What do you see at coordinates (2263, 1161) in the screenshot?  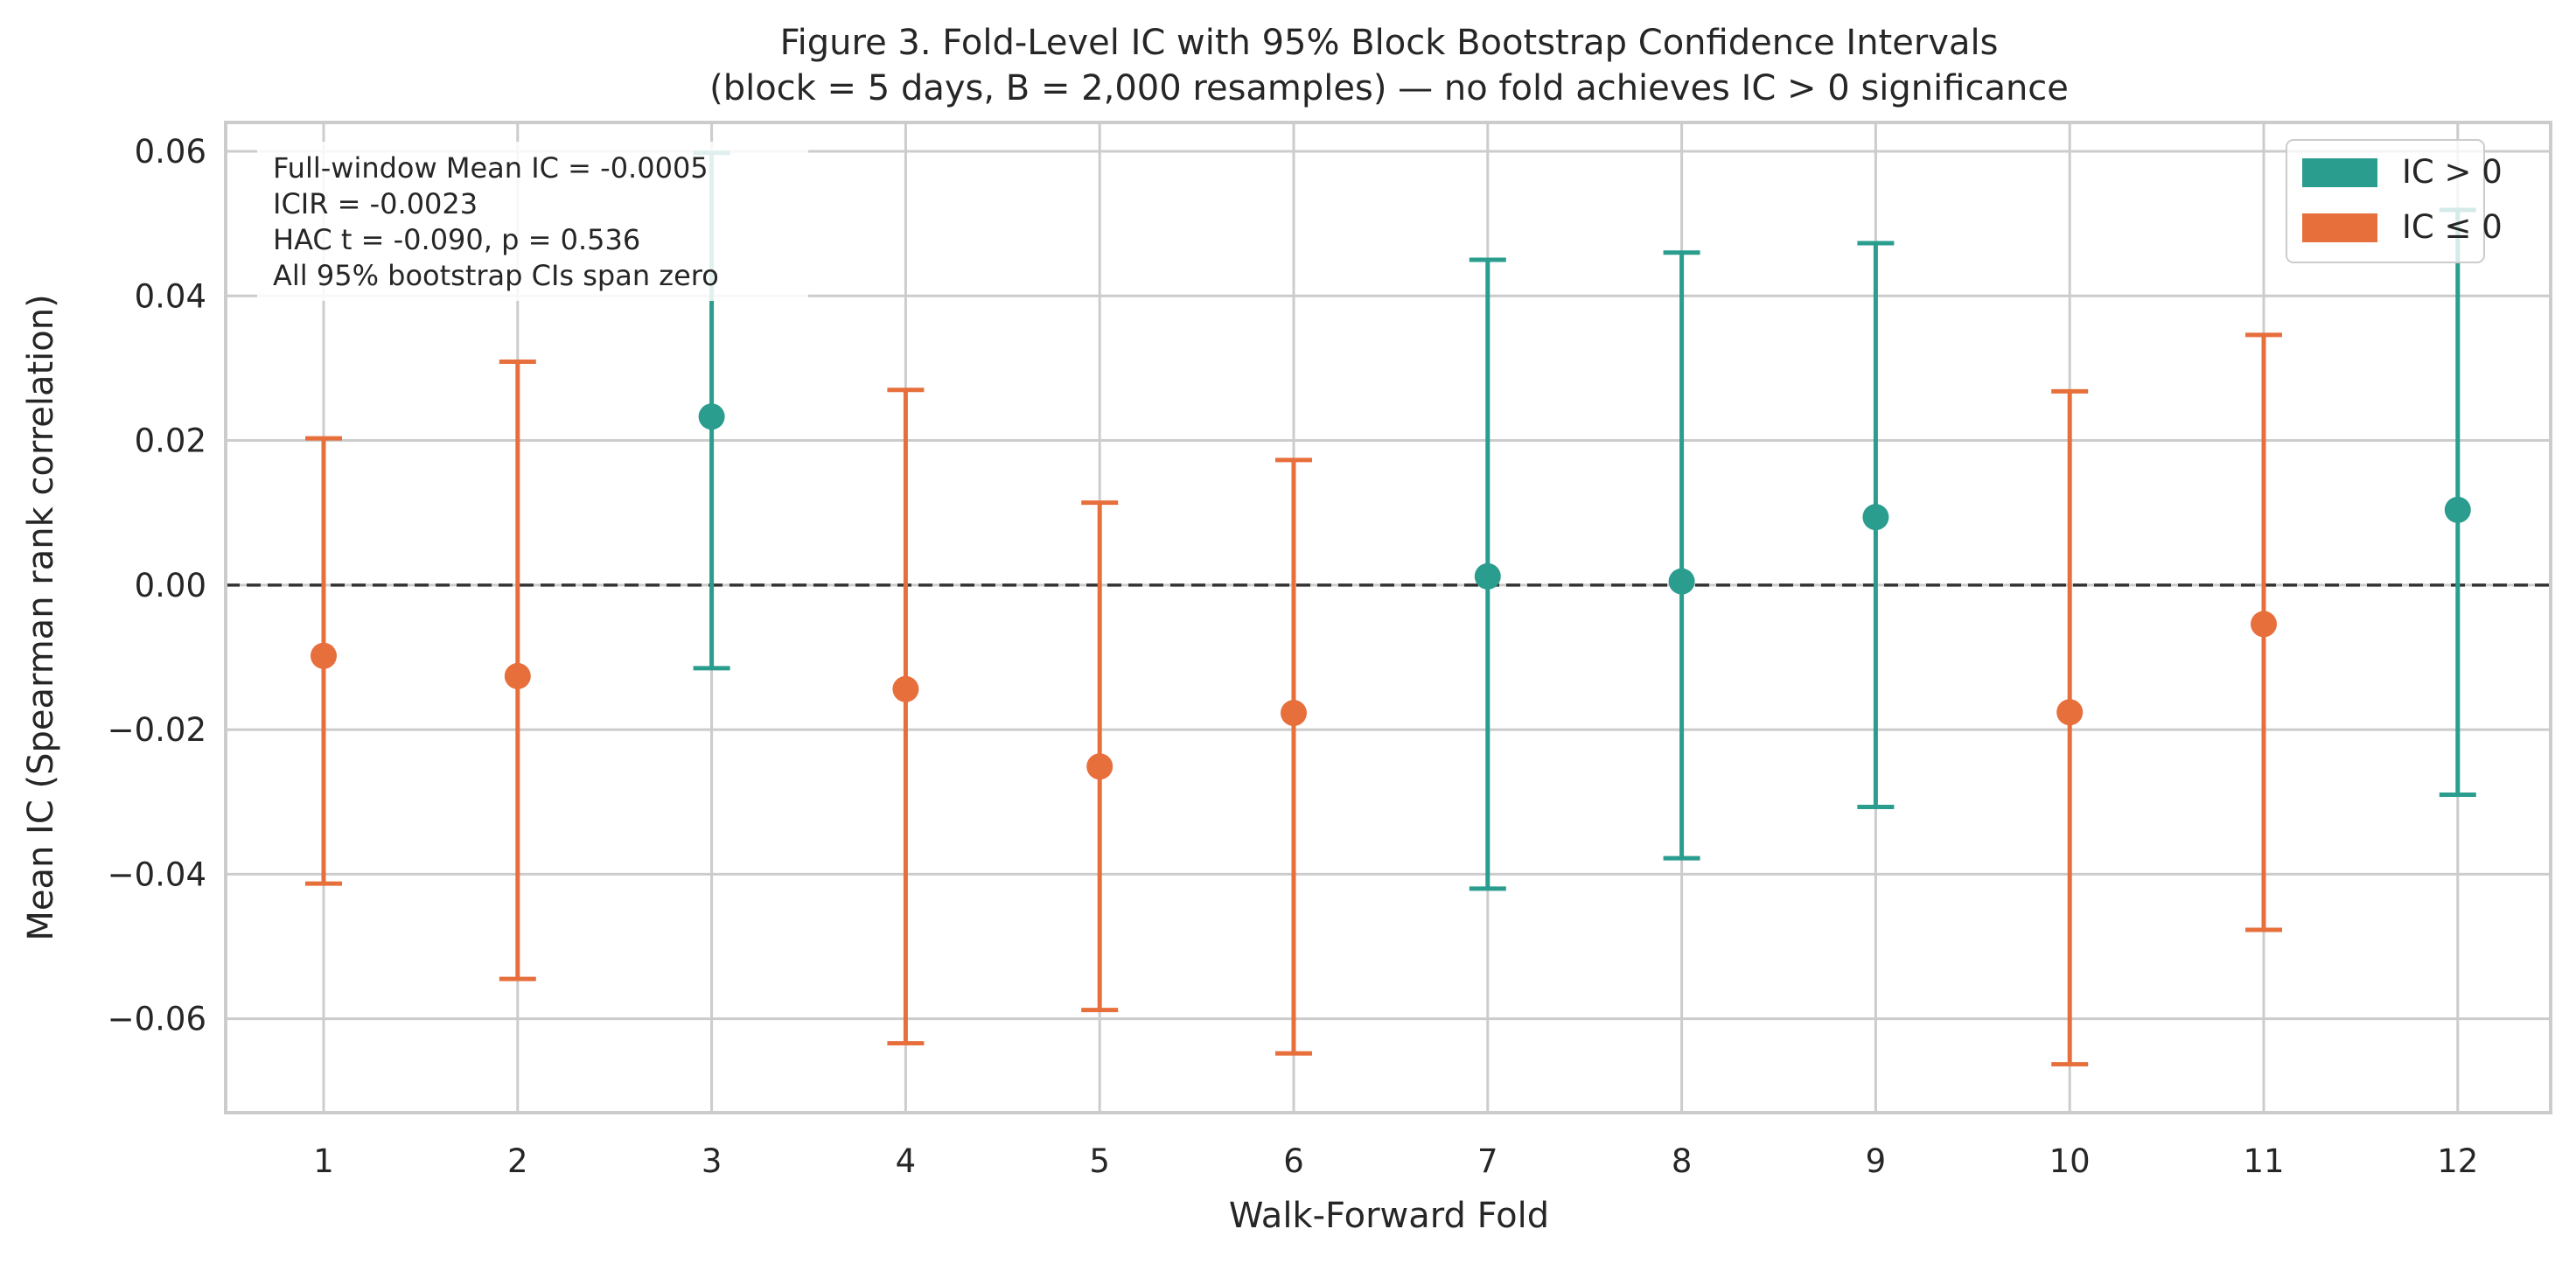 I see `x-tick-label: 11` at bounding box center [2263, 1161].